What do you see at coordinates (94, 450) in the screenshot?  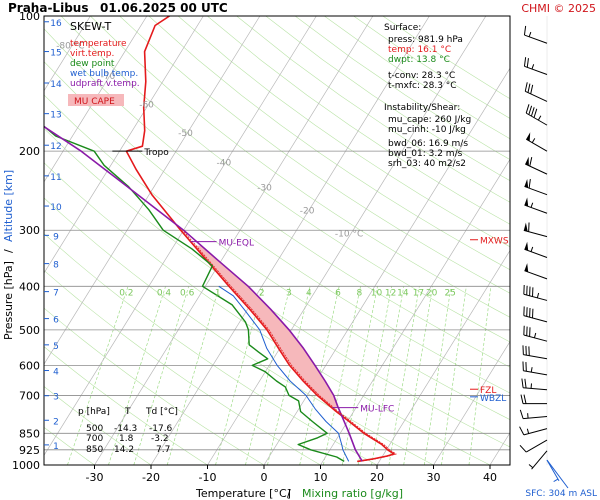 I see `table-cell: 850` at bounding box center [94, 450].